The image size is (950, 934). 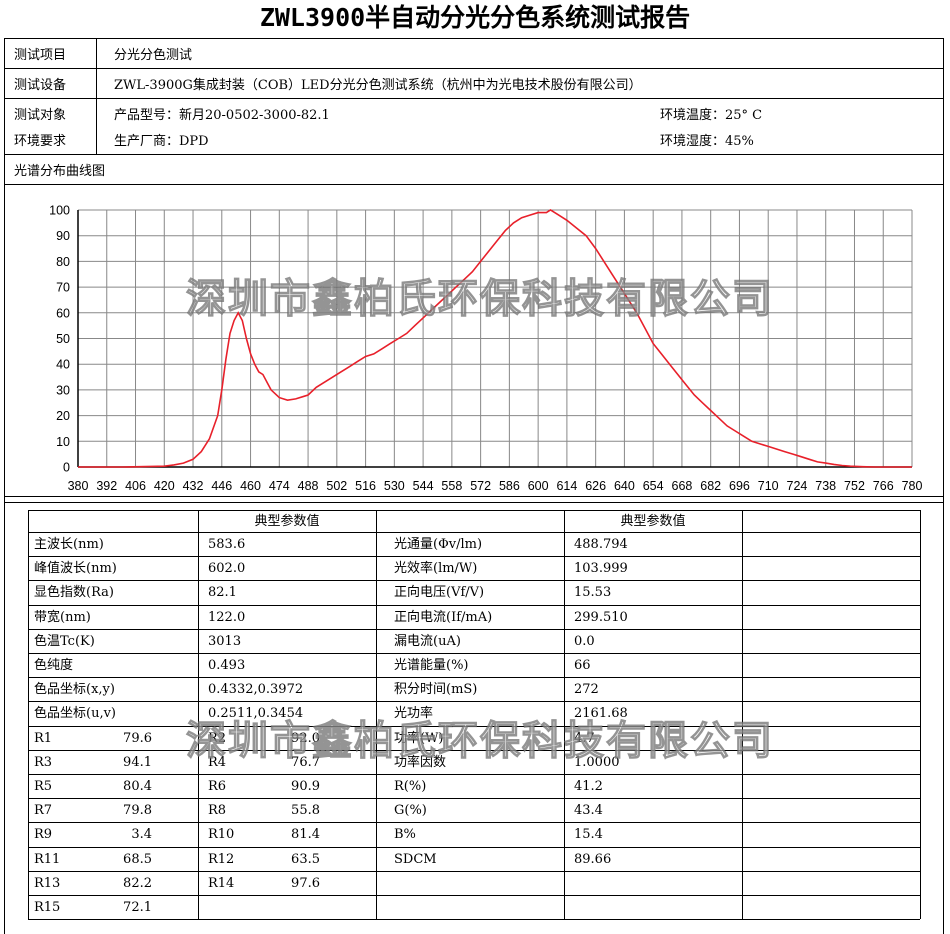 What do you see at coordinates (768, 486) in the screenshot?
I see `x-tick-label: 710` at bounding box center [768, 486].